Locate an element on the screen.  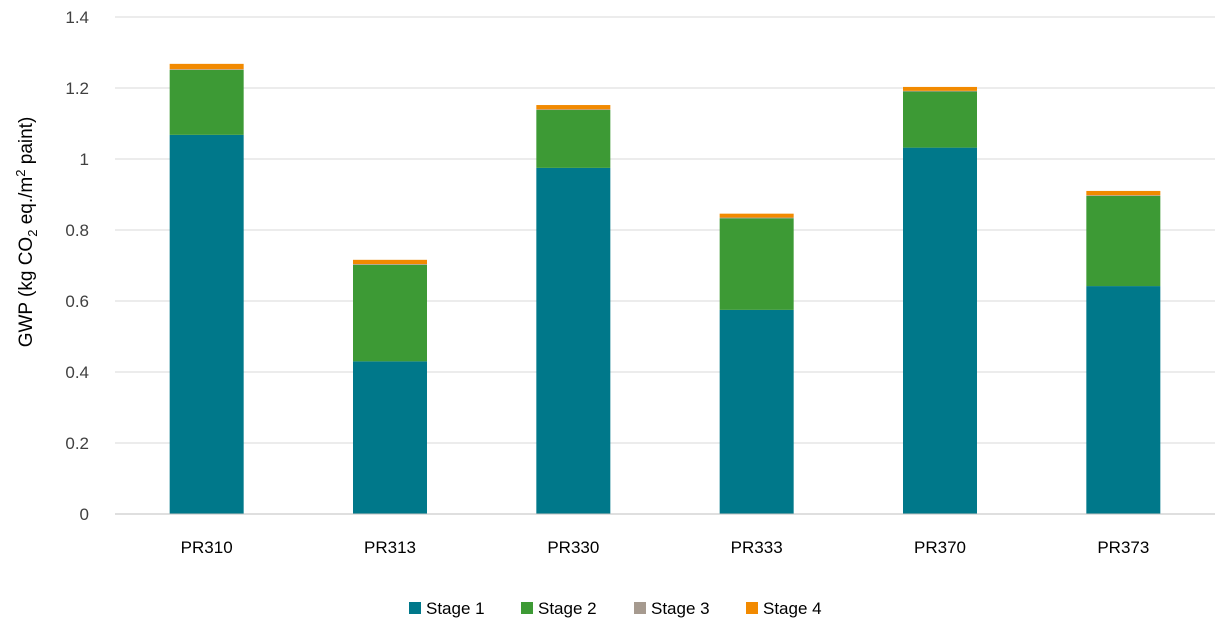
x-category-label: PR313 is located at coordinates (390, 547).